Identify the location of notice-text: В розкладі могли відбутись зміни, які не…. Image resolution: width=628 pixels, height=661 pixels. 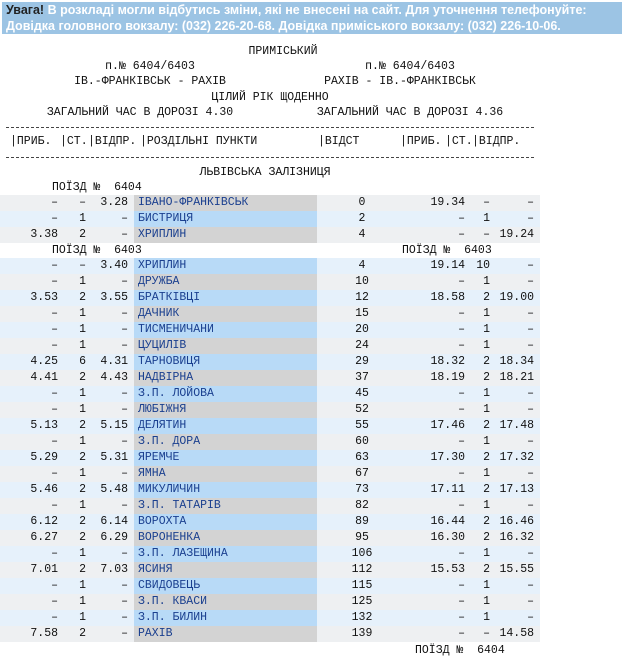
(317, 10).